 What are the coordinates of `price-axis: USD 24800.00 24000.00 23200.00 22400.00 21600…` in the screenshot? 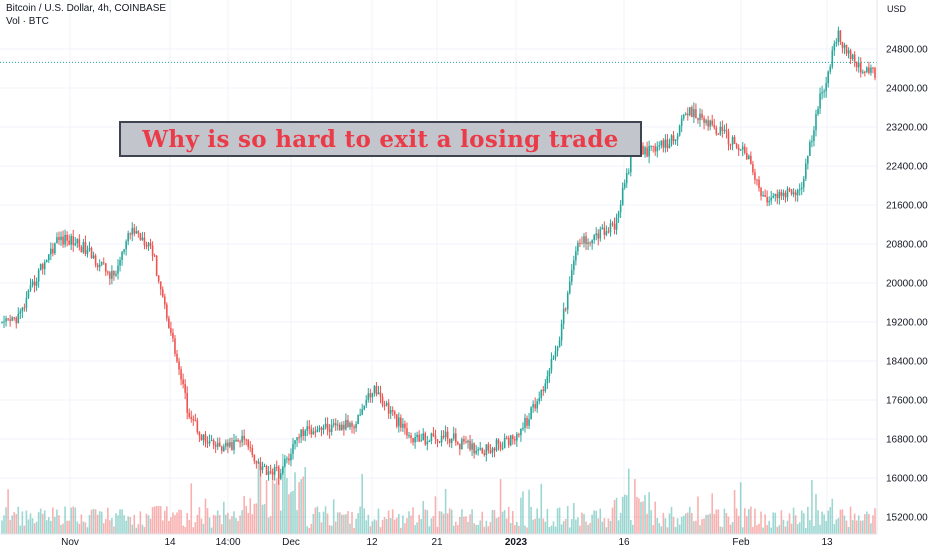 It's located at (904, 275).